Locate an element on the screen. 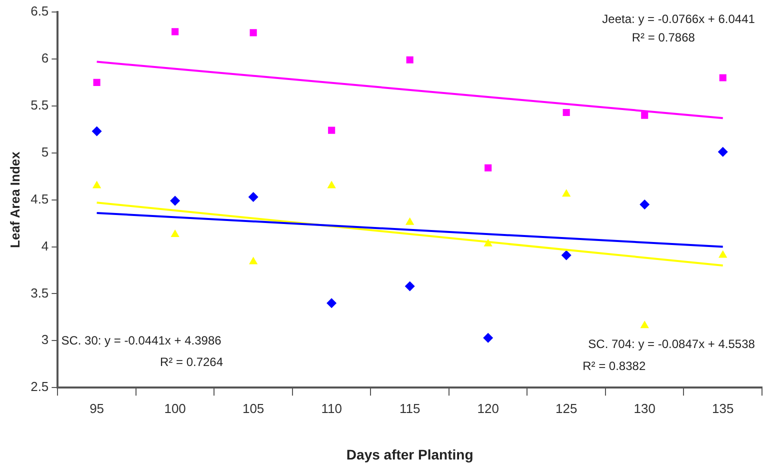  y-tick-label: 3 is located at coordinates (45, 340).